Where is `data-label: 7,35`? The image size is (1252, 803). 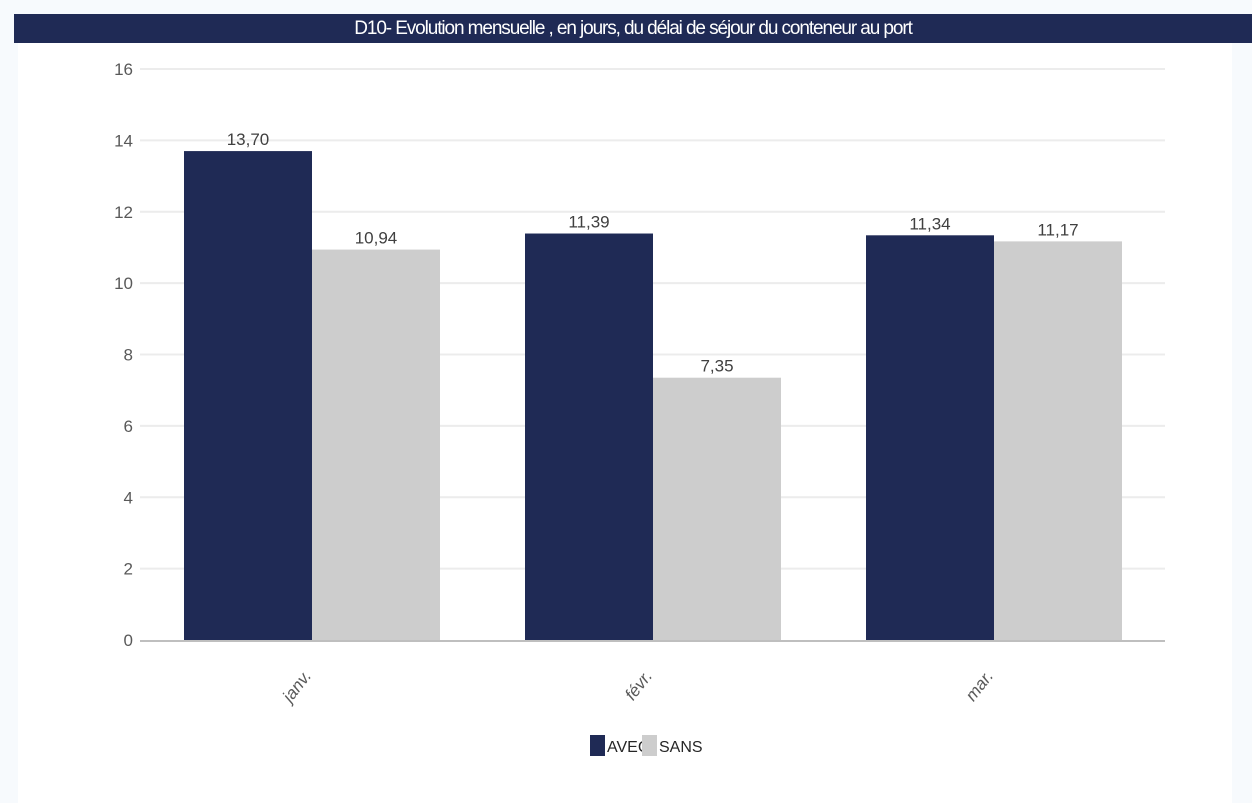 data-label: 7,35 is located at coordinates (716, 366).